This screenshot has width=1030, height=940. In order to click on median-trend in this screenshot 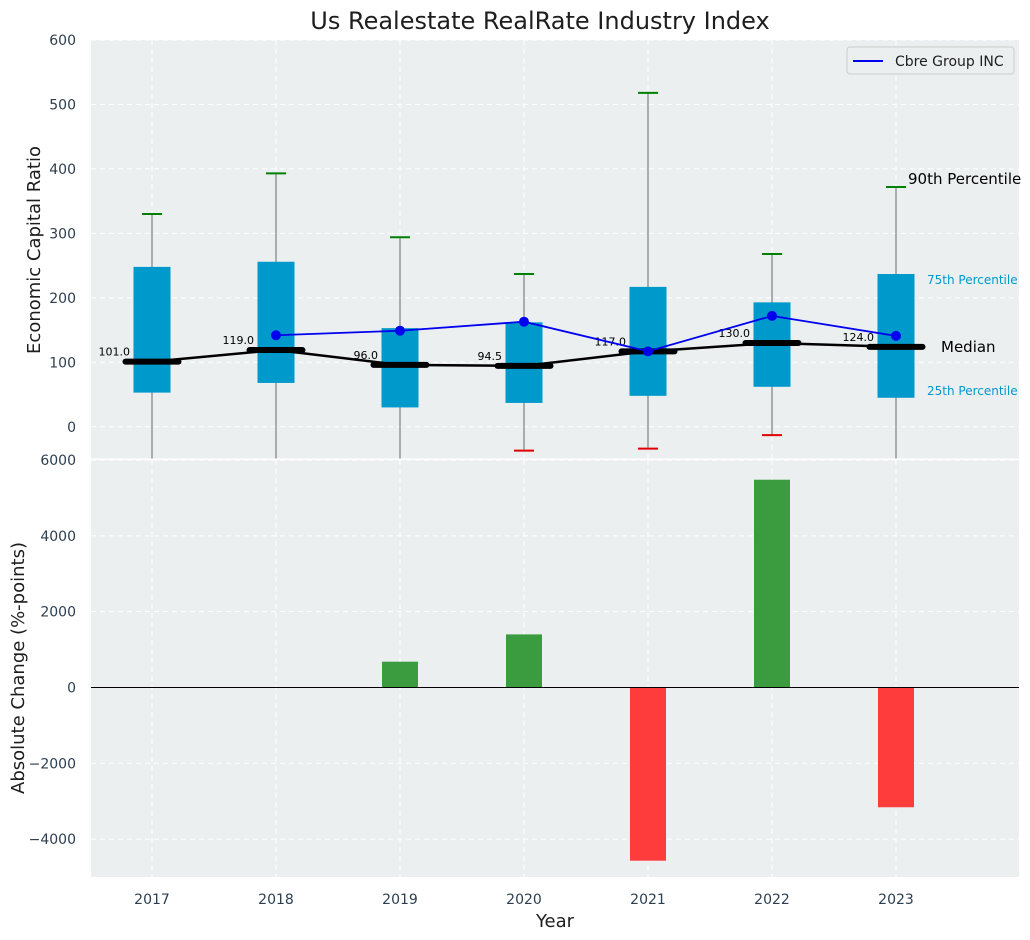, I will do `click(524, 354)`.